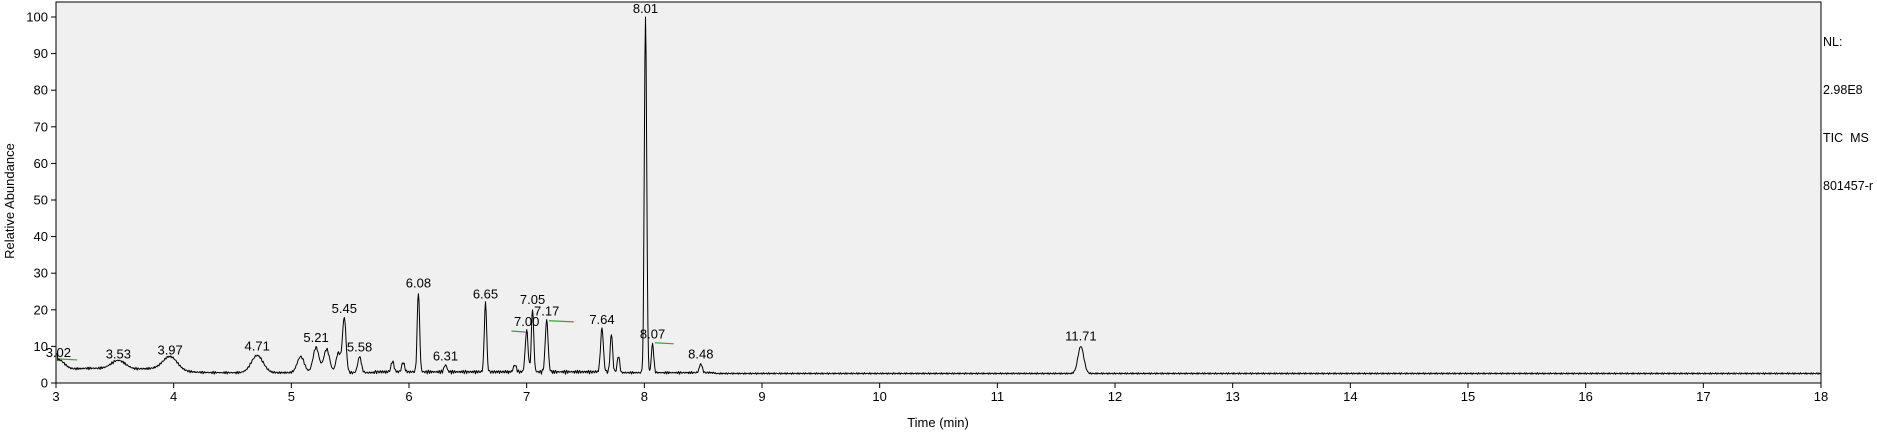  I want to click on x-tick-label: 11, so click(998, 396).